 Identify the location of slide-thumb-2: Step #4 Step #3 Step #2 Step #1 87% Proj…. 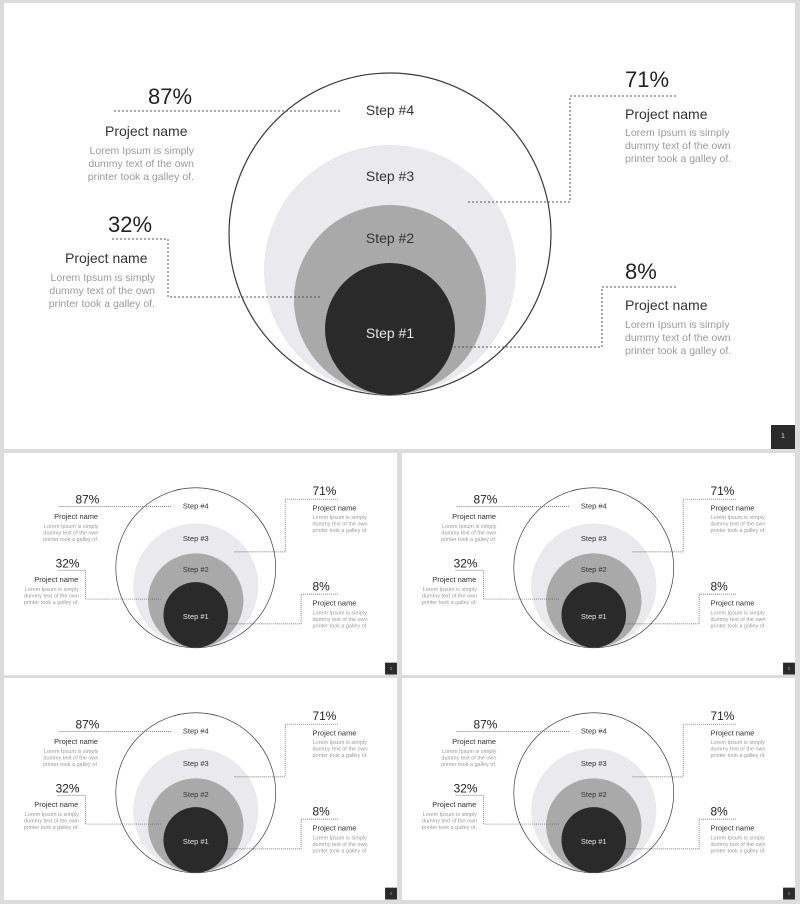
(598, 564).